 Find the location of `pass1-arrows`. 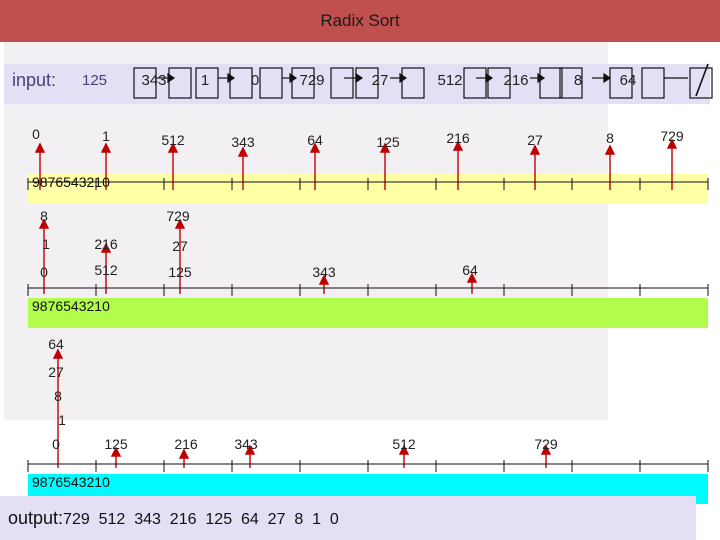

pass1-arrows is located at coordinates (368, 164).